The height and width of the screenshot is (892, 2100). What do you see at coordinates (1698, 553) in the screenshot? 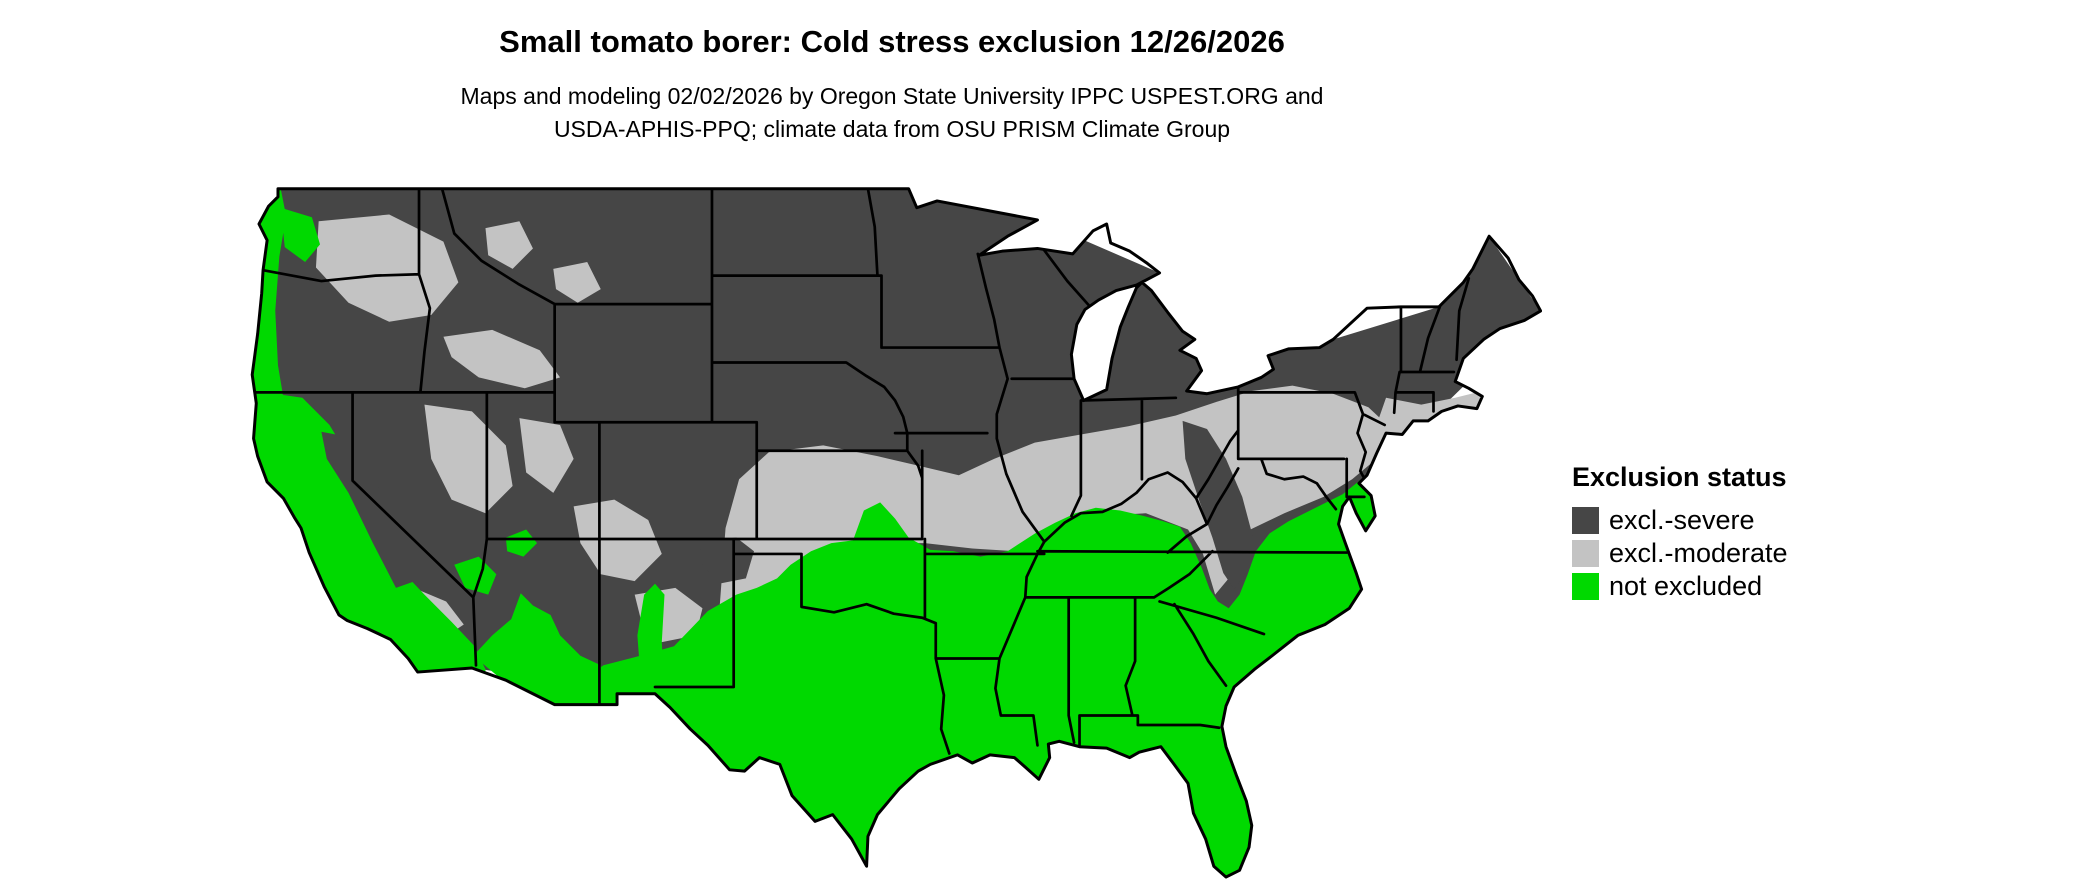
I see `legend-label-moderate: excl.-moderate` at bounding box center [1698, 553].